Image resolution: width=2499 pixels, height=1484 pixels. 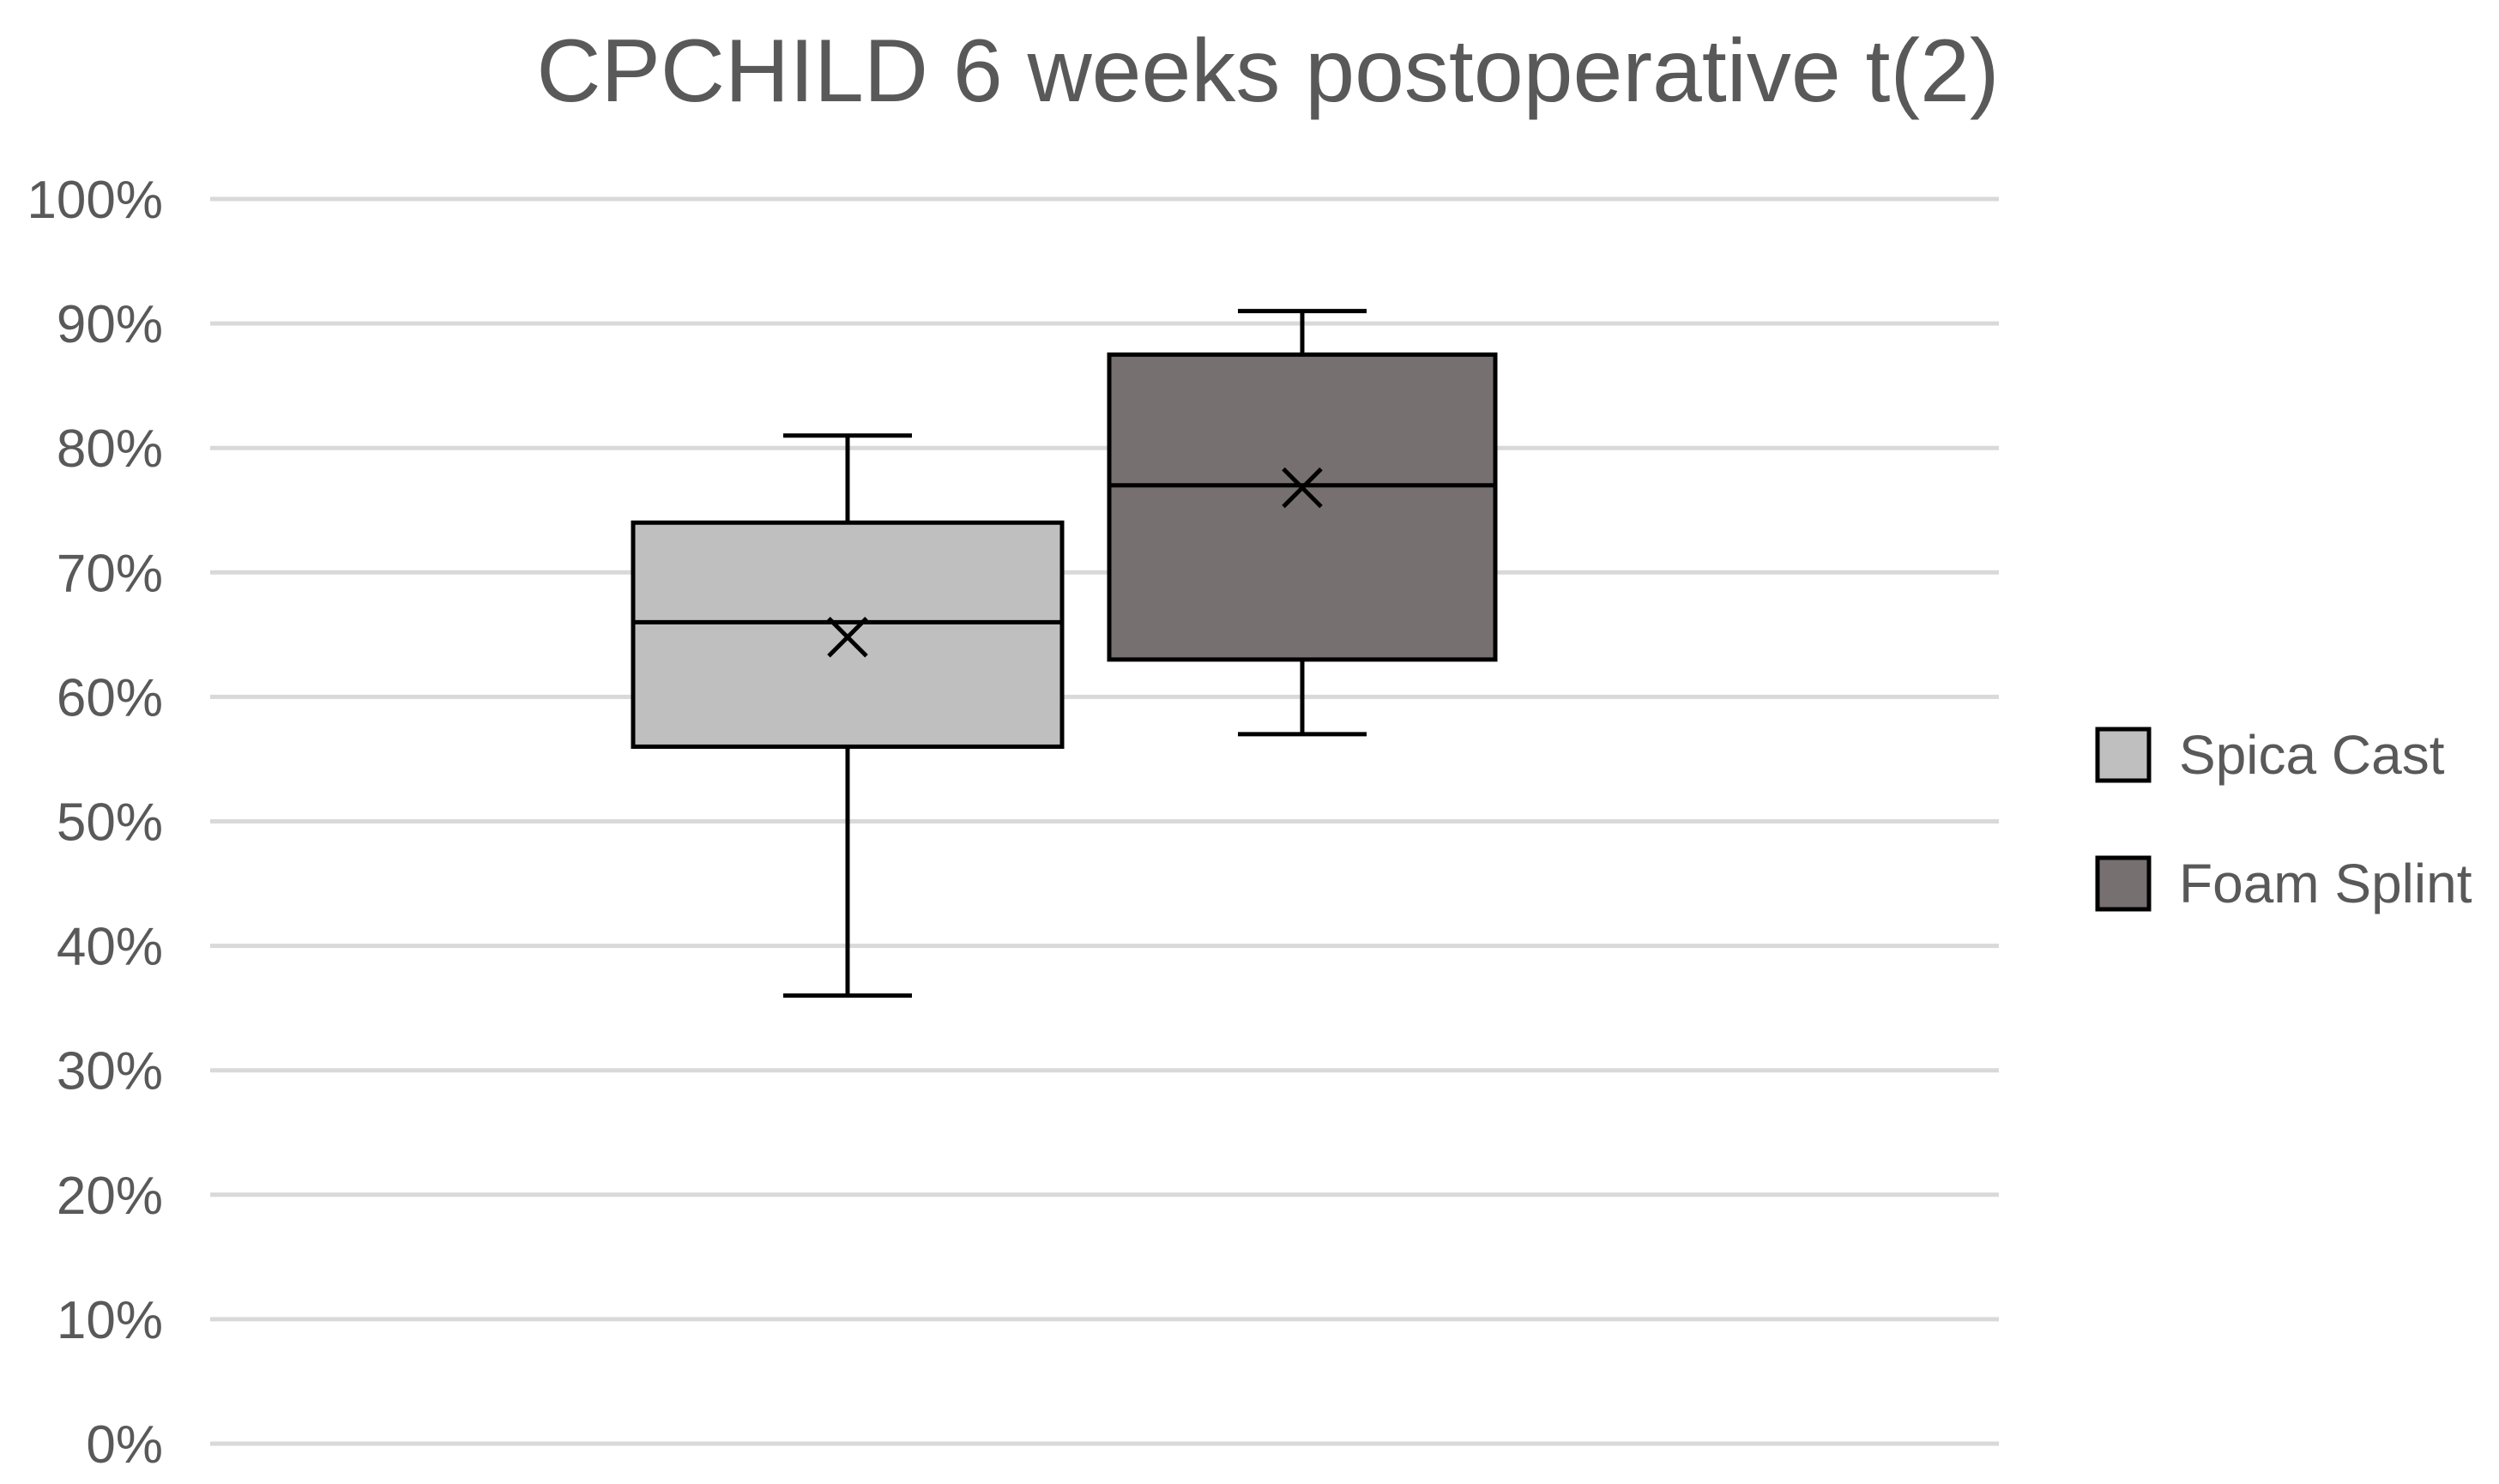 What do you see at coordinates (124, 1445) in the screenshot?
I see `y-tick-label-0: 0%` at bounding box center [124, 1445].